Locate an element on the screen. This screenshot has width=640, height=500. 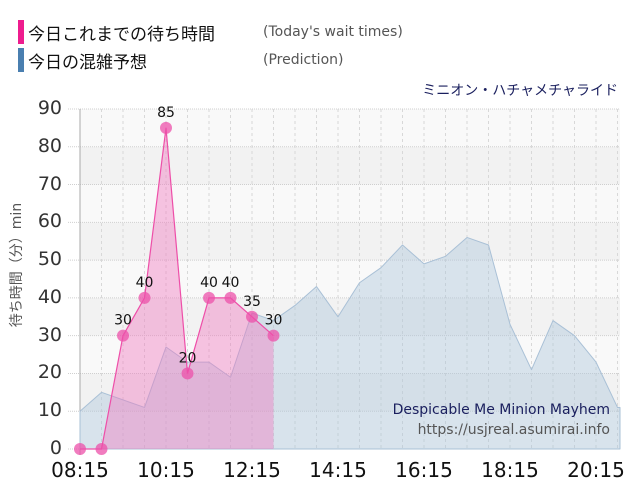
data-label: 20 is located at coordinates (188, 358).